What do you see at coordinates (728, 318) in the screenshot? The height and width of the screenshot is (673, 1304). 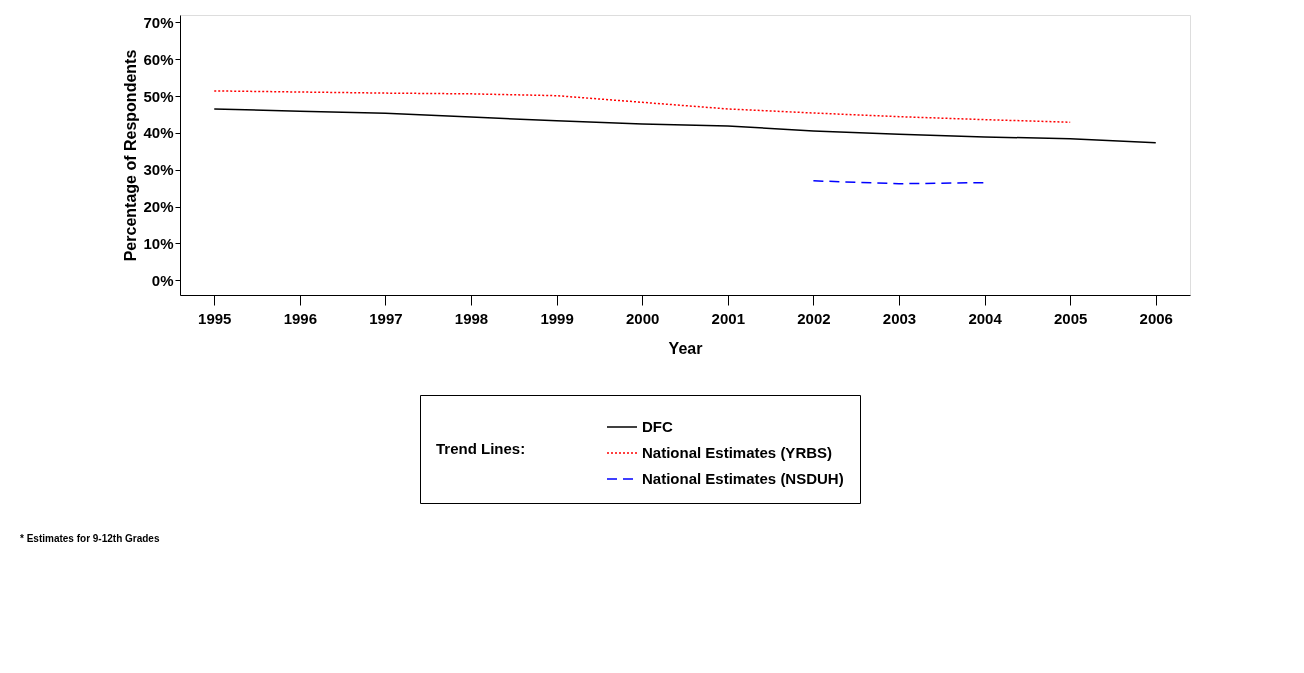 I see `x-tick-label: 2001` at bounding box center [728, 318].